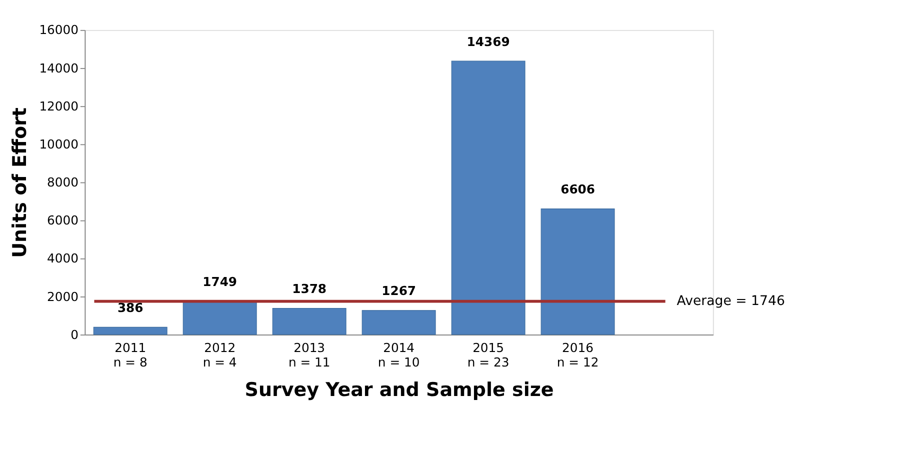  Describe the element at coordinates (63, 259) in the screenshot. I see `y-tick-label: 4000` at that location.